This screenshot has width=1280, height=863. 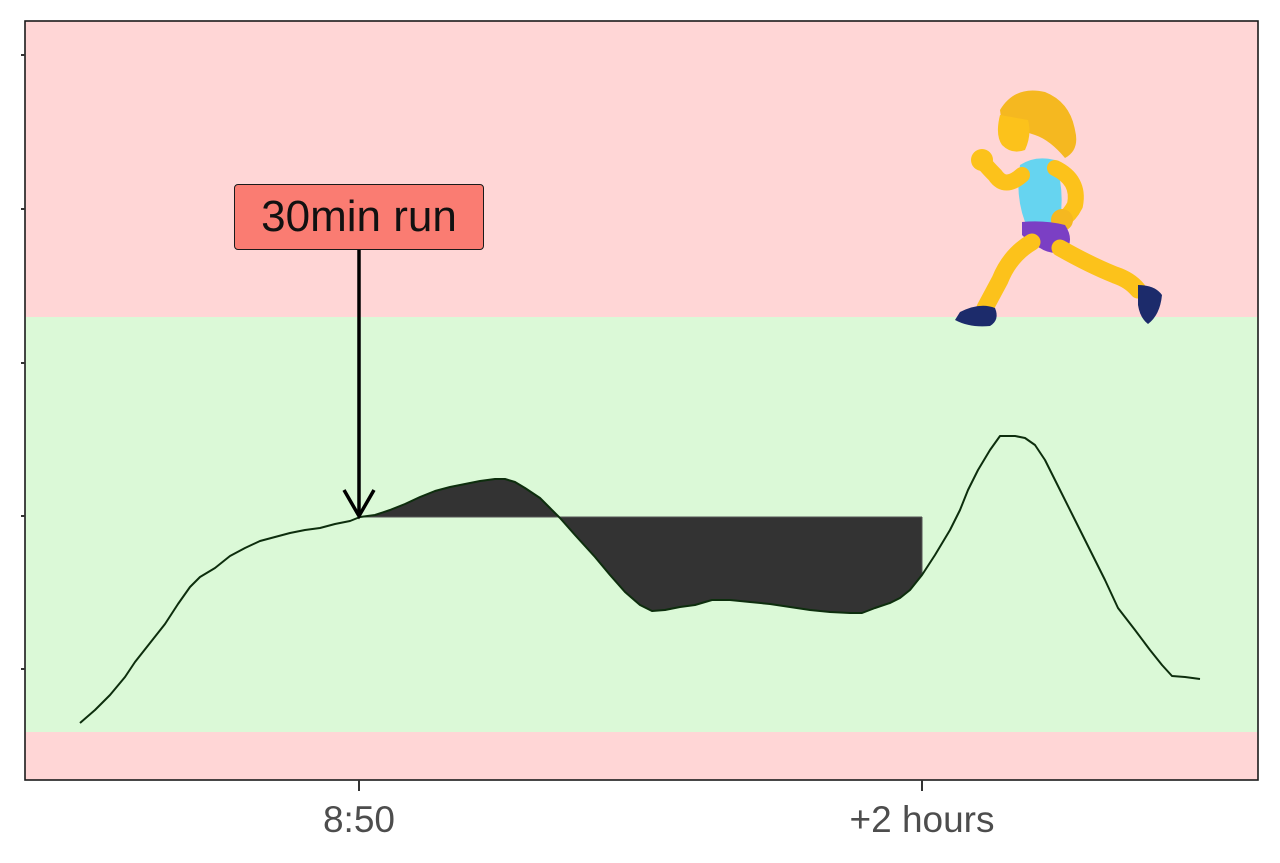 I want to click on deviation-area, so click(x=641, y=546).